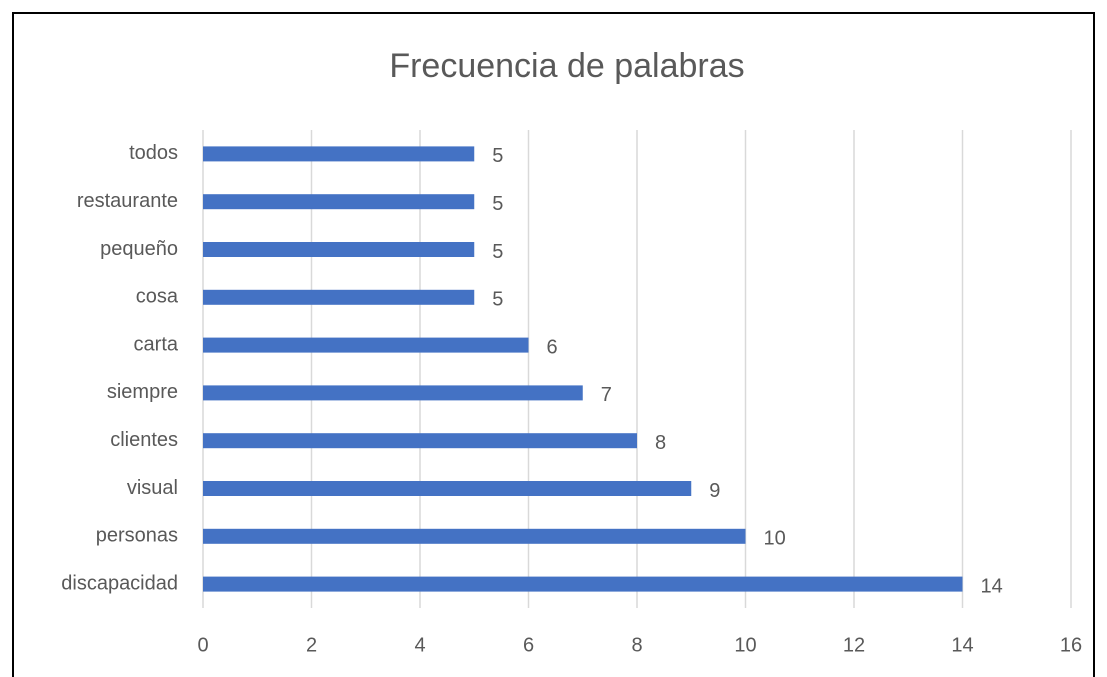  Describe the element at coordinates (714, 491) in the screenshot. I see `data-label: 9` at that location.